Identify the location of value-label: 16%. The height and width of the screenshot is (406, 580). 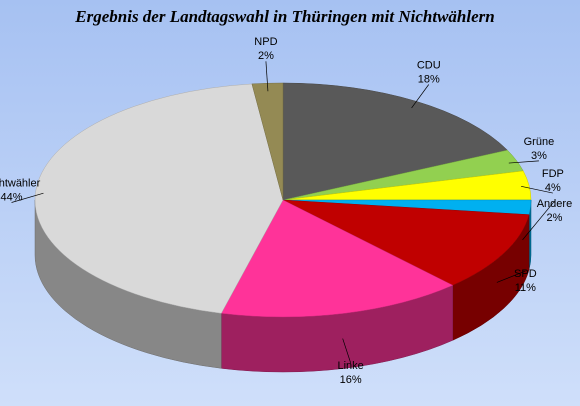
(351, 380).